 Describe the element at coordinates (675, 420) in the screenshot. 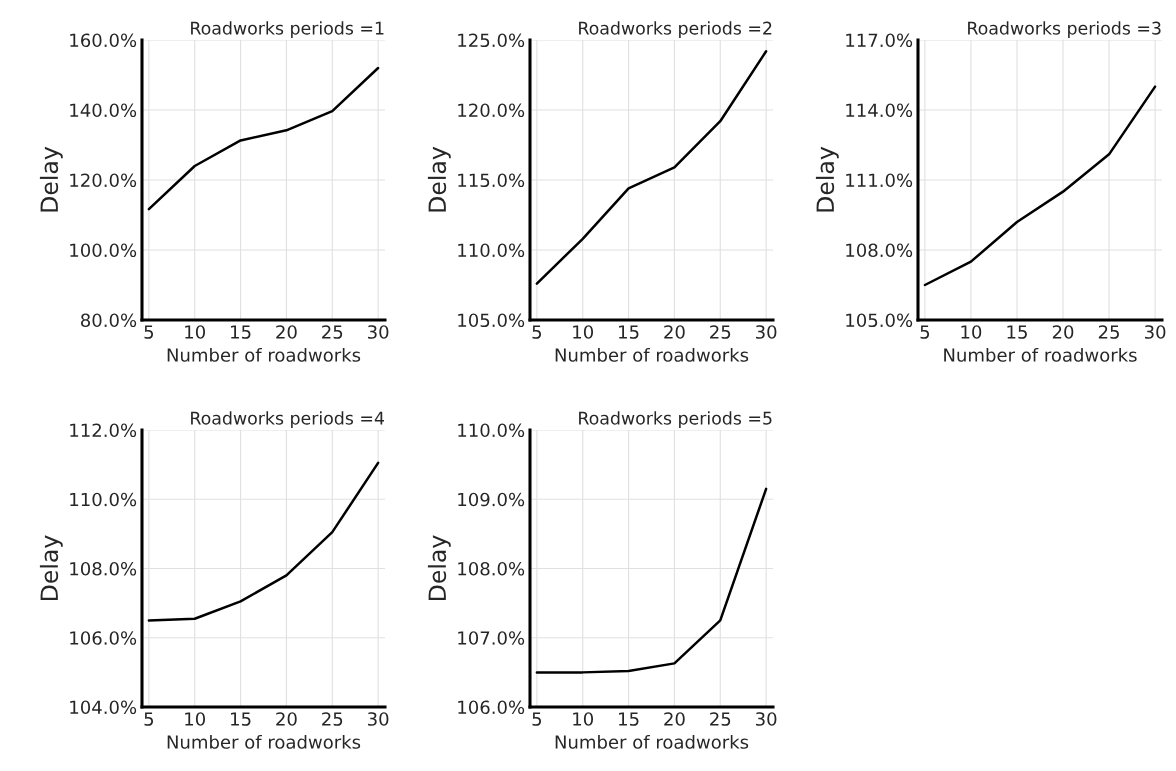

I see `chart-title: Roadworks periods =5` at that location.